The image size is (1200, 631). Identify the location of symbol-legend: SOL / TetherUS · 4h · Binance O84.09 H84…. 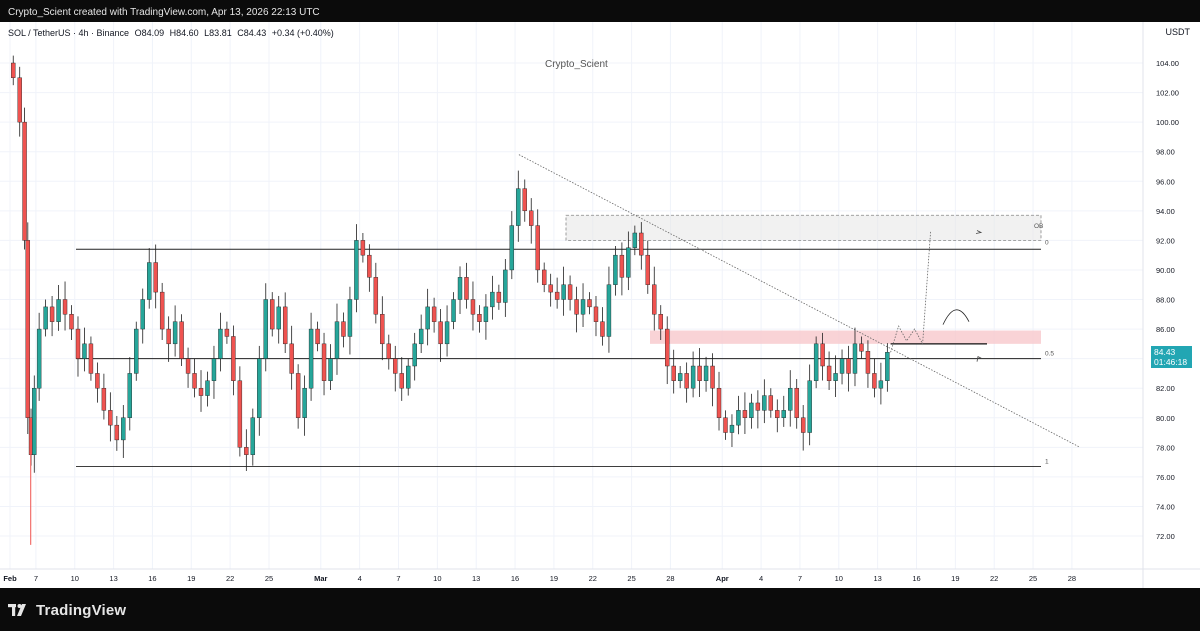
(172, 33).